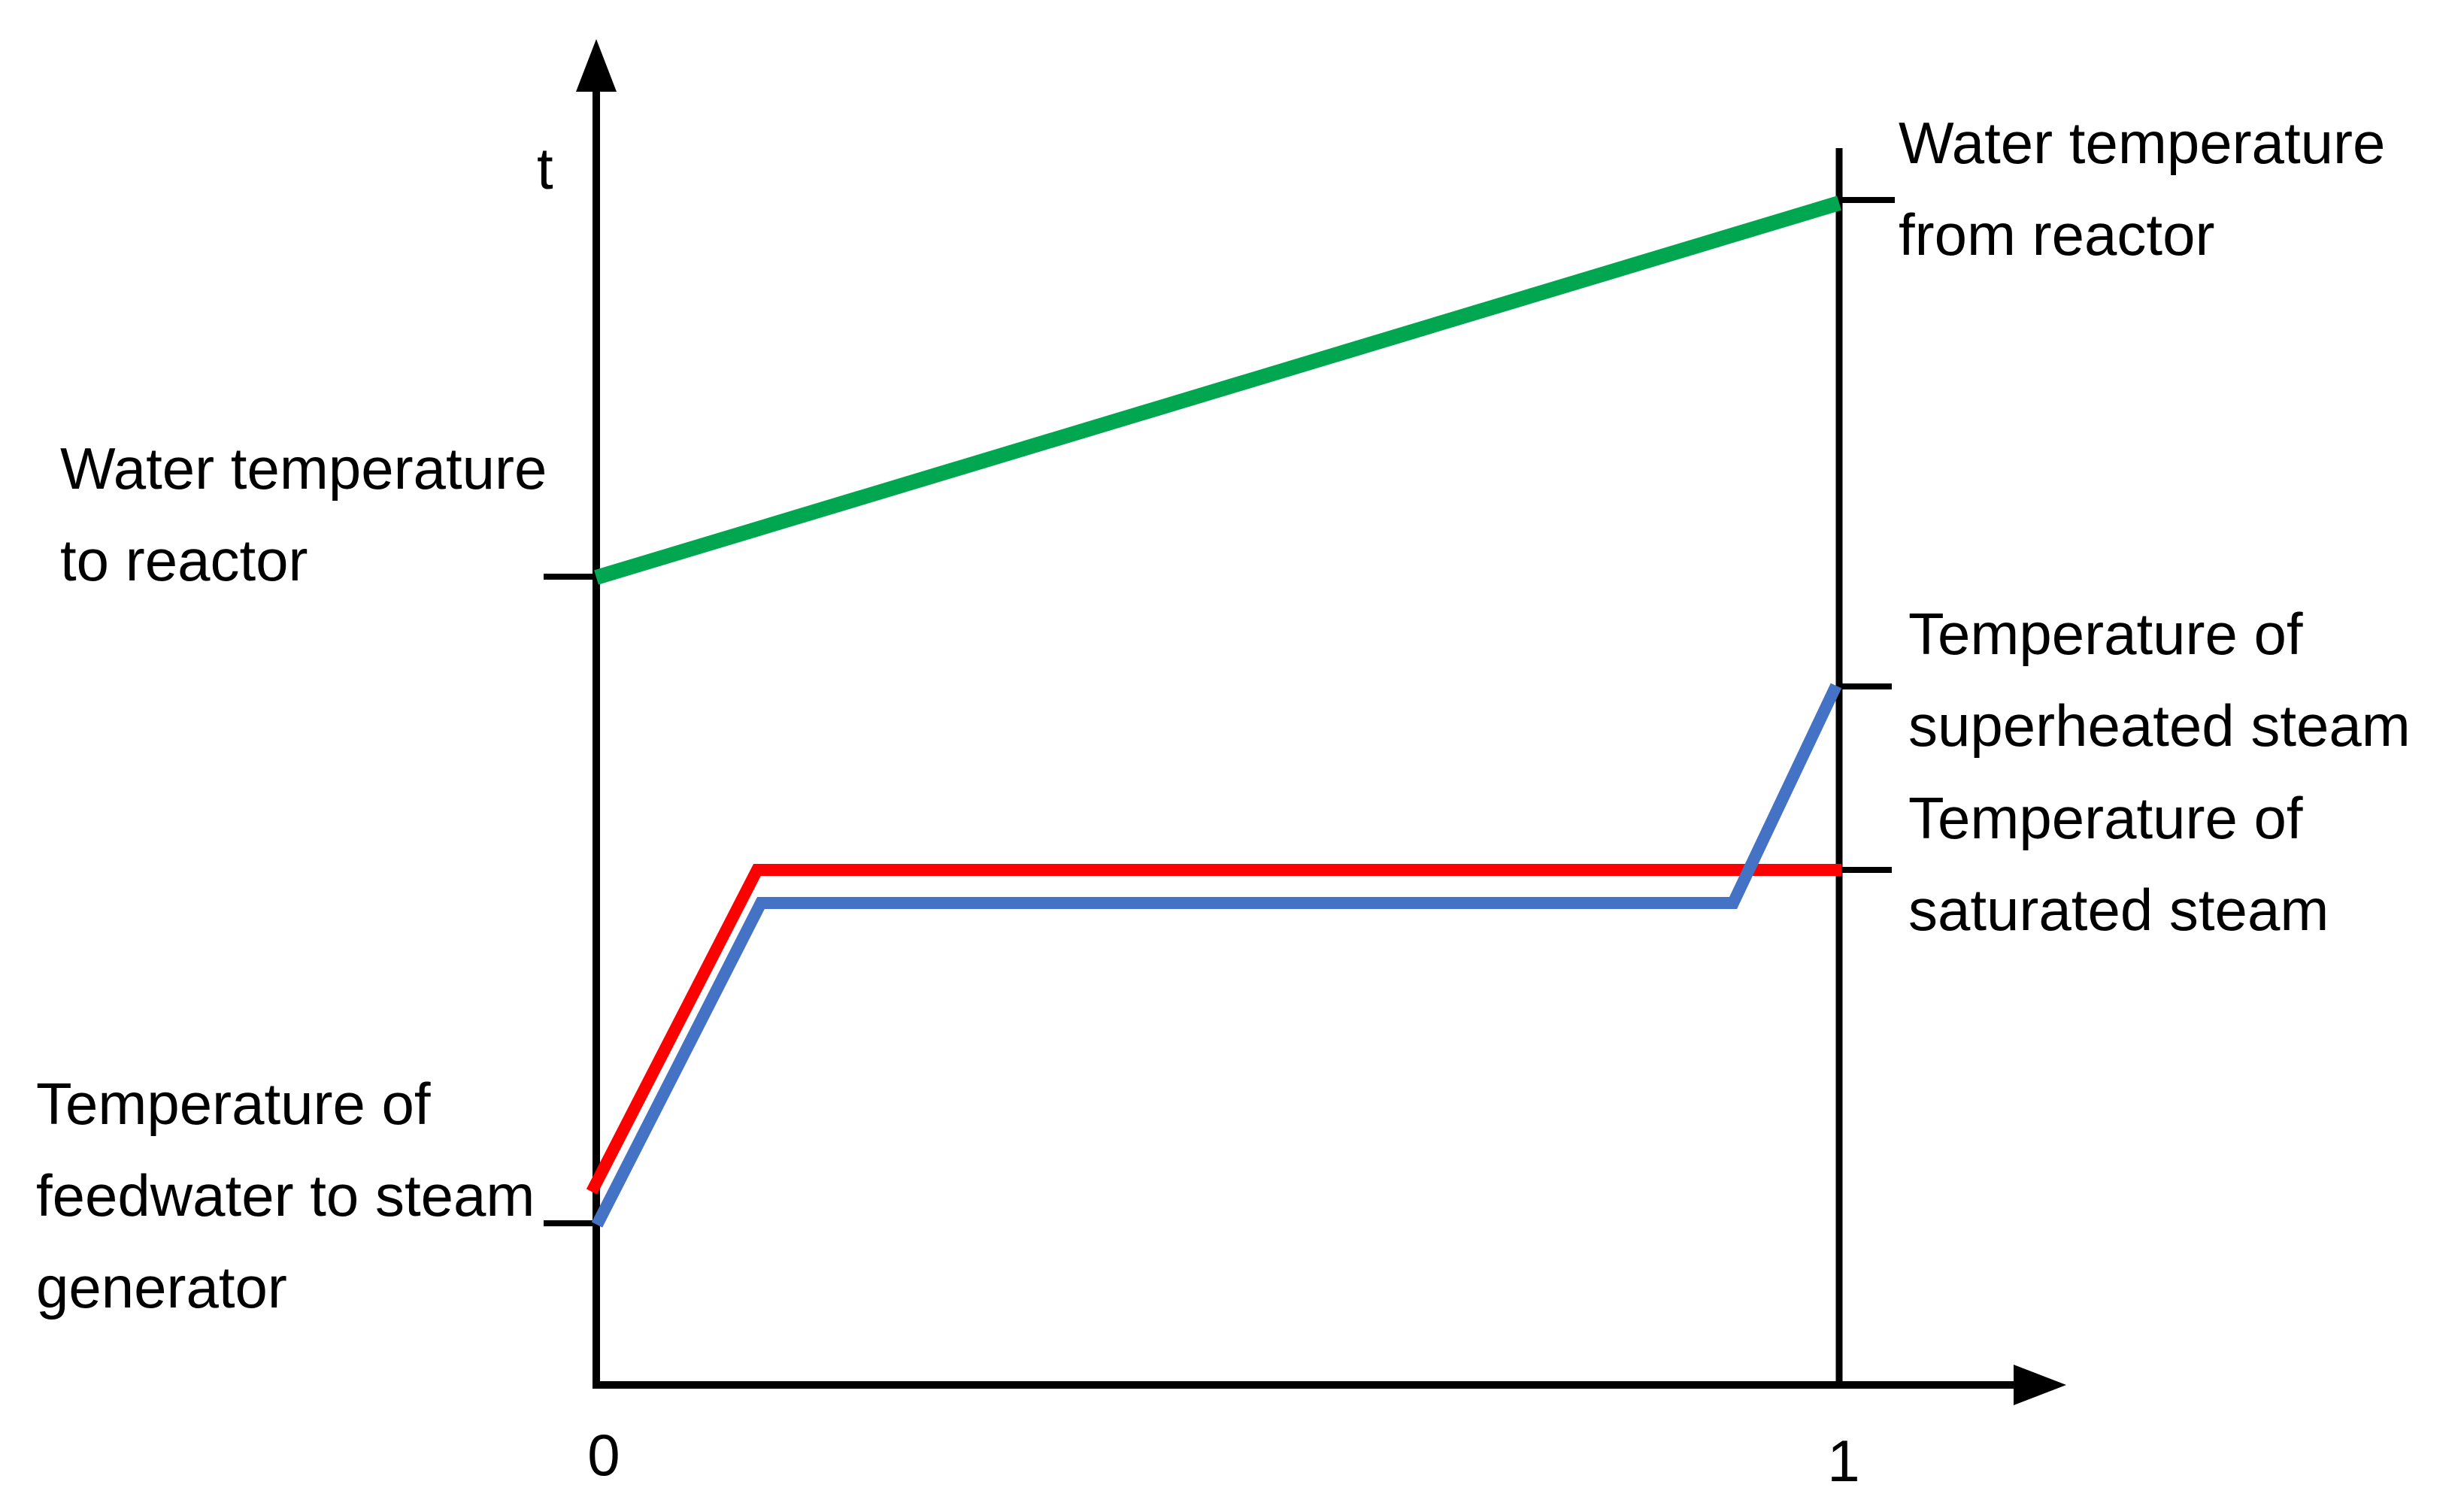  Describe the element at coordinates (603, 1455) in the screenshot. I see `x-tick-label-0: 0` at that location.